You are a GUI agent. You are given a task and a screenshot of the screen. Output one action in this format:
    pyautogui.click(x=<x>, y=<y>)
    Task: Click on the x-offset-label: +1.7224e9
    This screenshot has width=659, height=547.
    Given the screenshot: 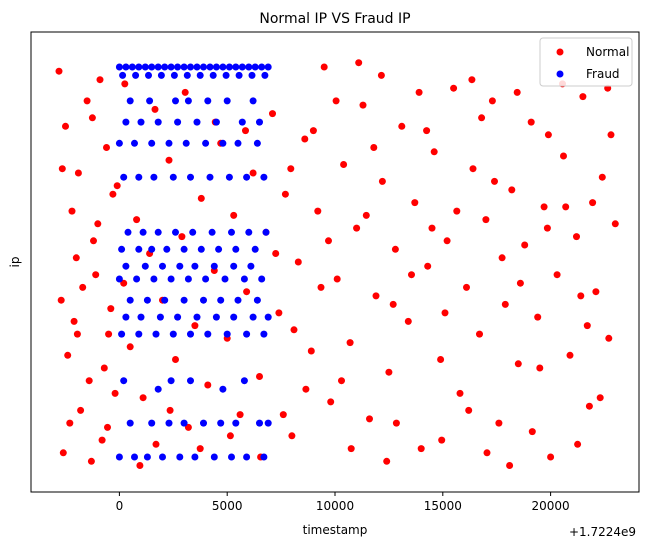 What is the action you would take?
    pyautogui.click(x=602, y=532)
    